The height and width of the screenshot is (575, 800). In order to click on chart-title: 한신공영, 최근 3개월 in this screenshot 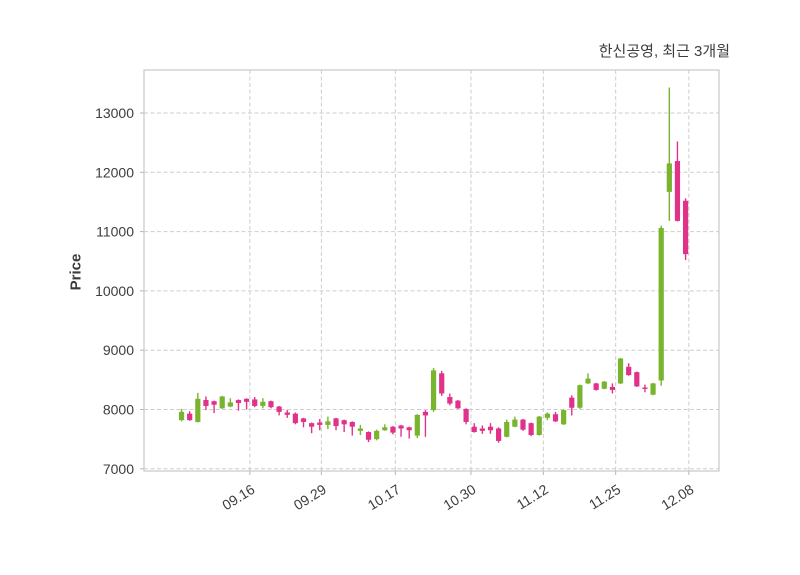, I will do `click(664, 51)`.